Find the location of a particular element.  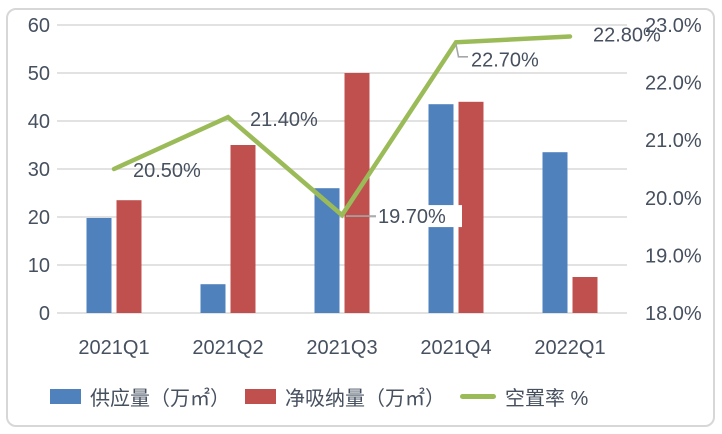

left-axis-tick-label: 20 is located at coordinates (39, 218).